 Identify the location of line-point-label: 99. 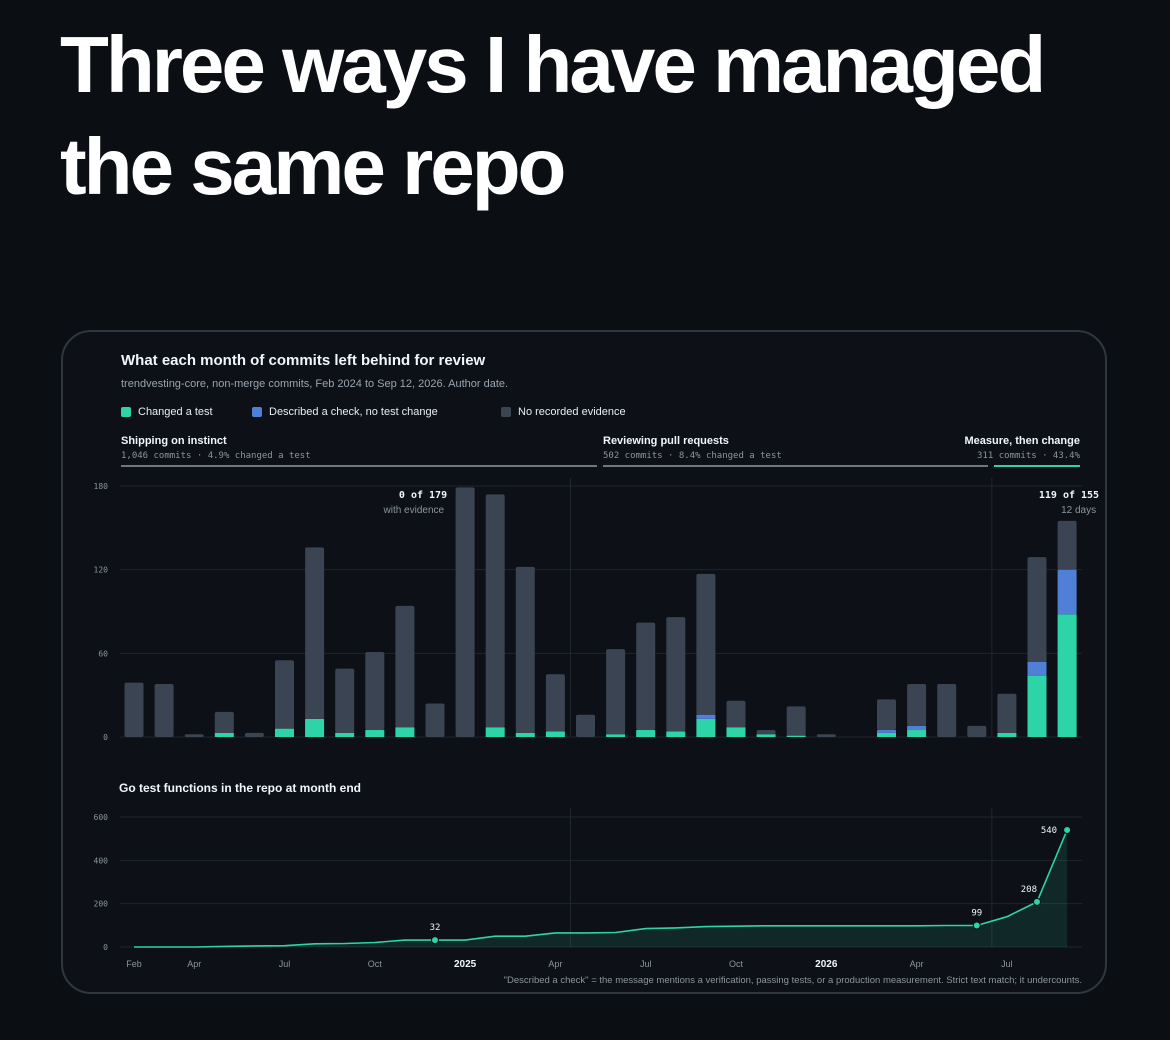
(976, 914).